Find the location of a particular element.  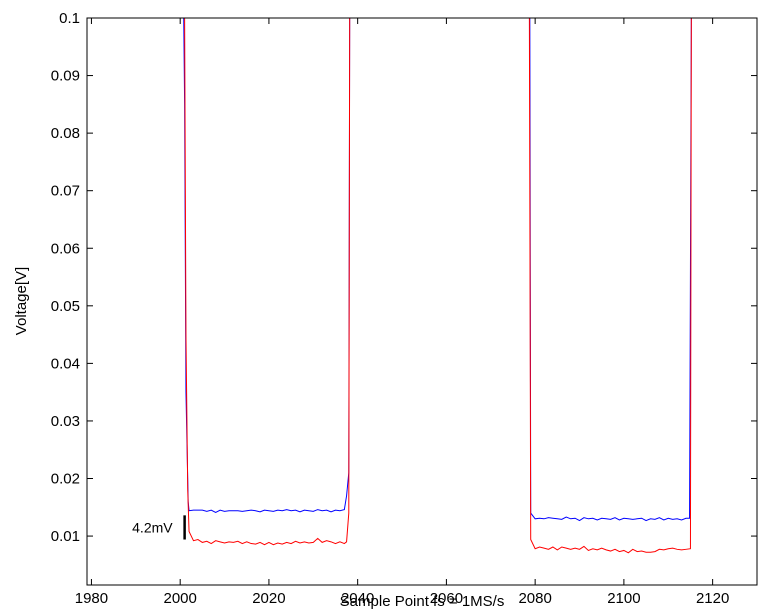

x-tick-label: 2120 is located at coordinates (712, 598).